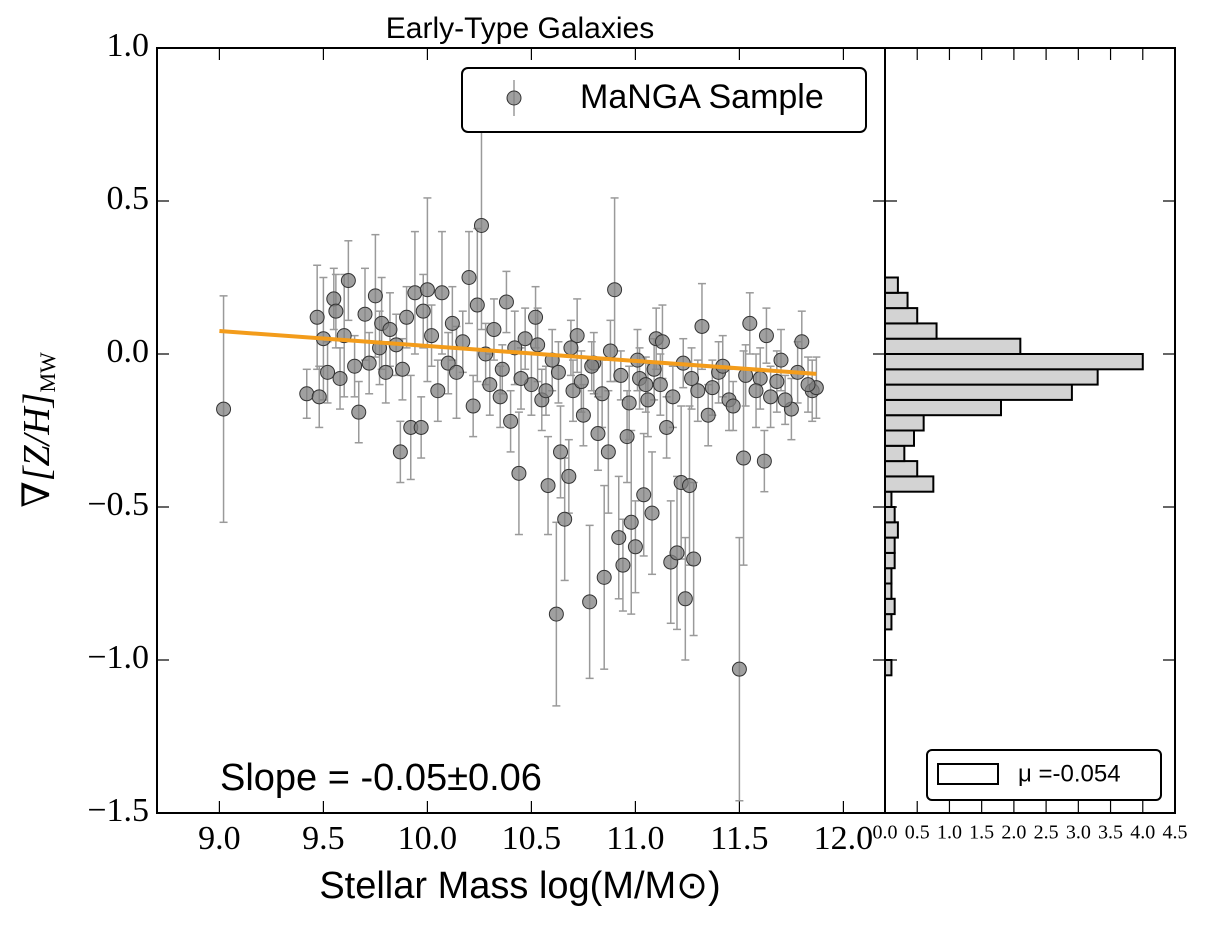  I want to click on legend-box, so click(664, 100).